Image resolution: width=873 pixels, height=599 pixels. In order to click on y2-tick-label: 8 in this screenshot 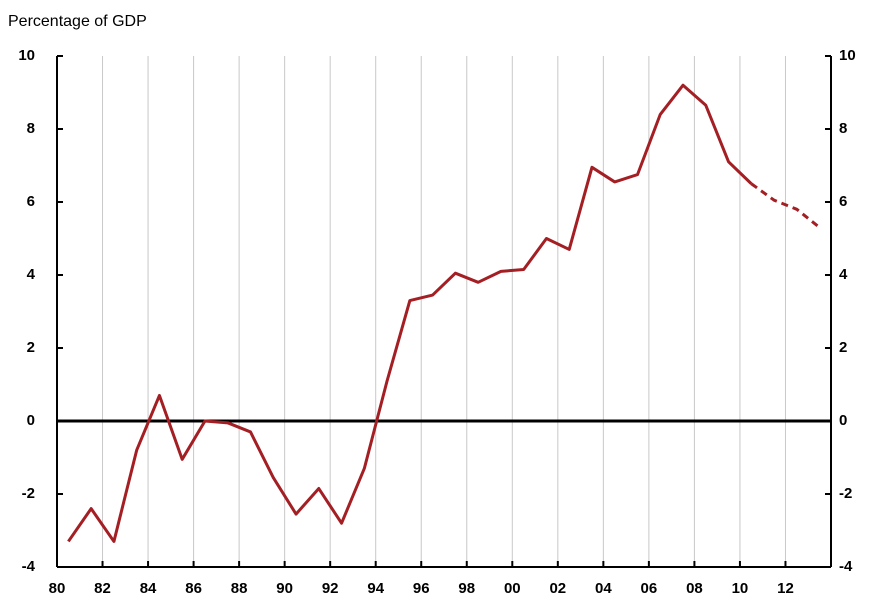, I will do `click(843, 128)`.